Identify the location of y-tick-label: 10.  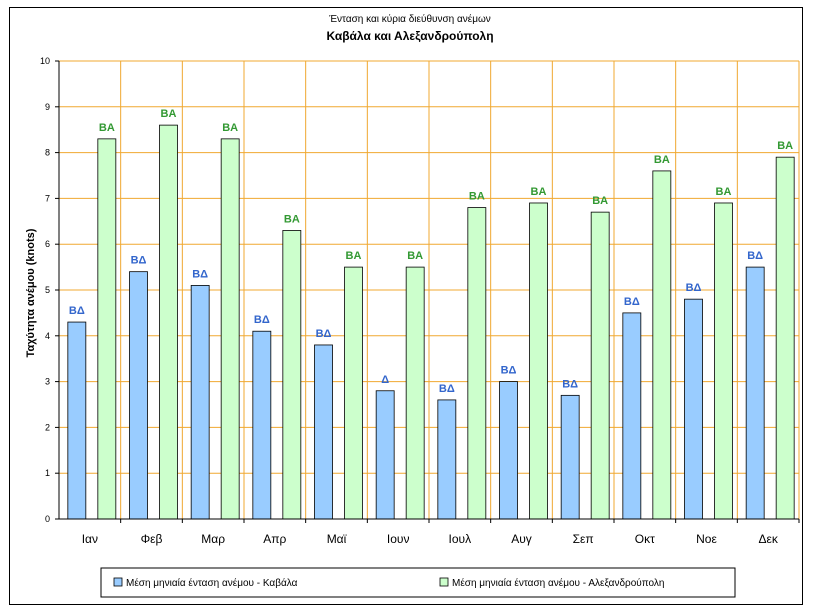
(45, 61).